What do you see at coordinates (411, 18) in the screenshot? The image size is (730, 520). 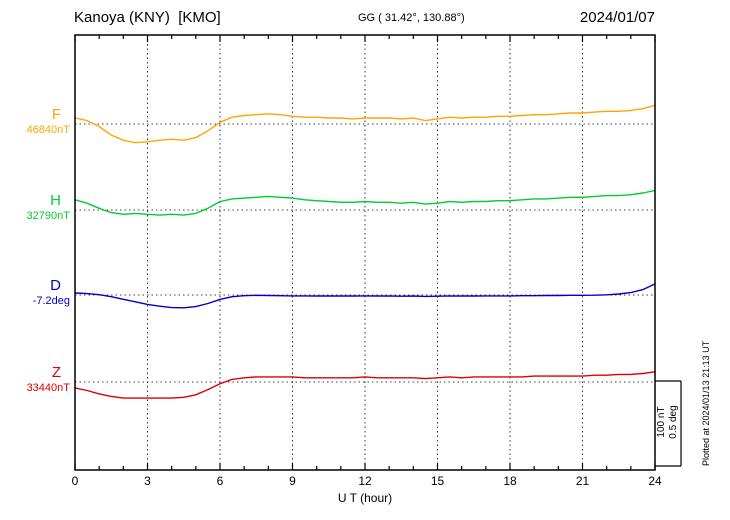 I see `coordinates-label: GG ( 31.42°, 130.88°)` at bounding box center [411, 18].